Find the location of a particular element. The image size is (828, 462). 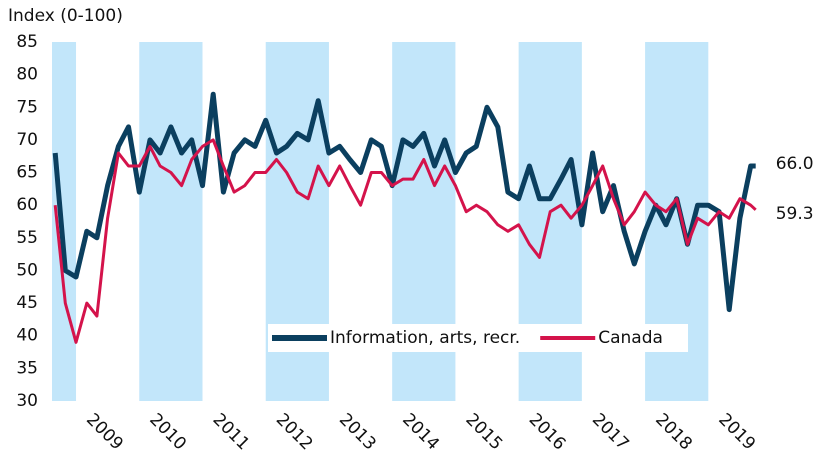

legend: Information, arts, recr. Canada is located at coordinates (478, 338).